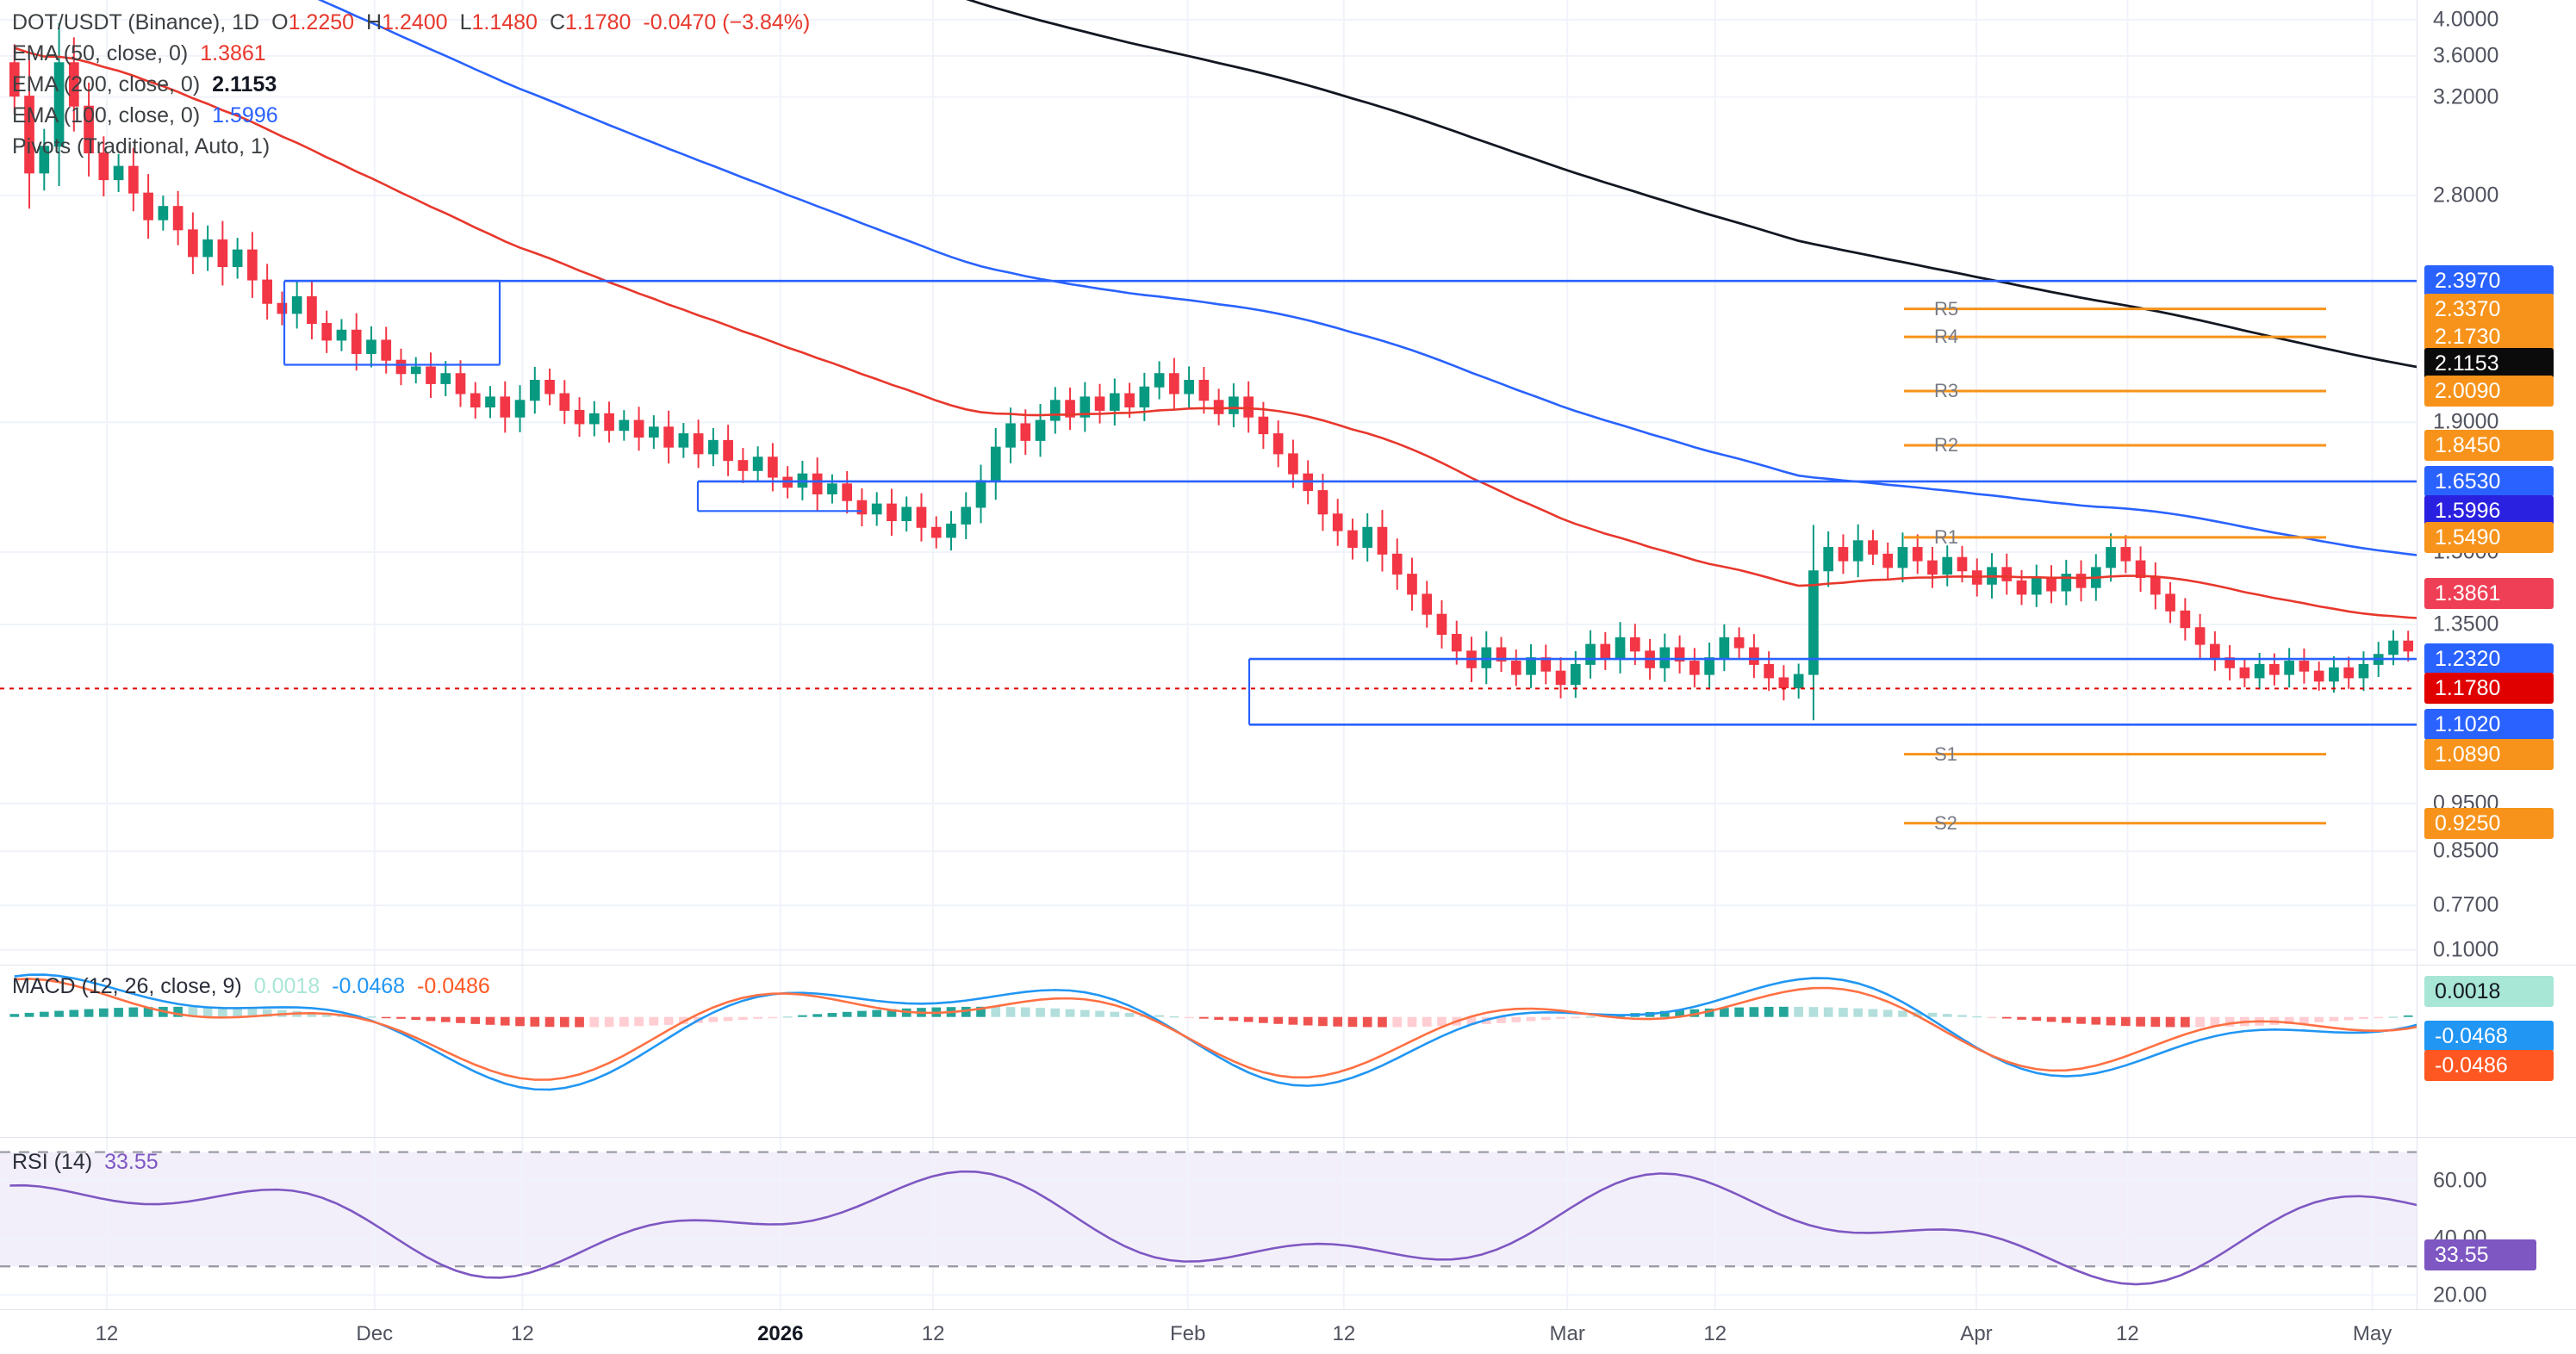 The image size is (2576, 1354). What do you see at coordinates (1947, 337) in the screenshot?
I see `pivot-label-R4: R4` at bounding box center [1947, 337].